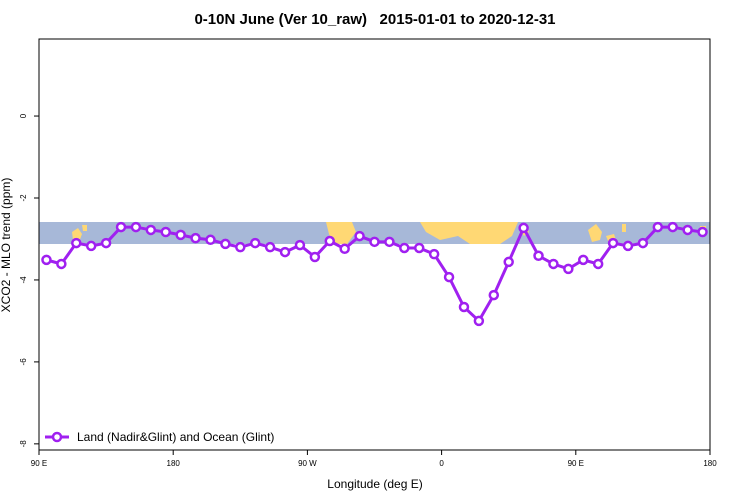 This screenshot has height=500, width=750. Describe the element at coordinates (23, 115) in the screenshot. I see `y-tick-label: 0` at that location.